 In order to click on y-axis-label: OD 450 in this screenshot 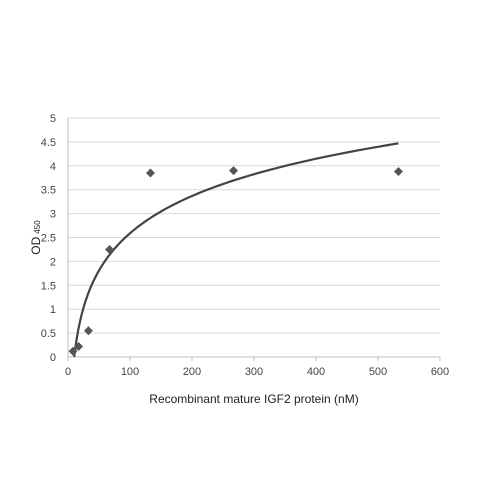, I will do `click(36, 237)`.